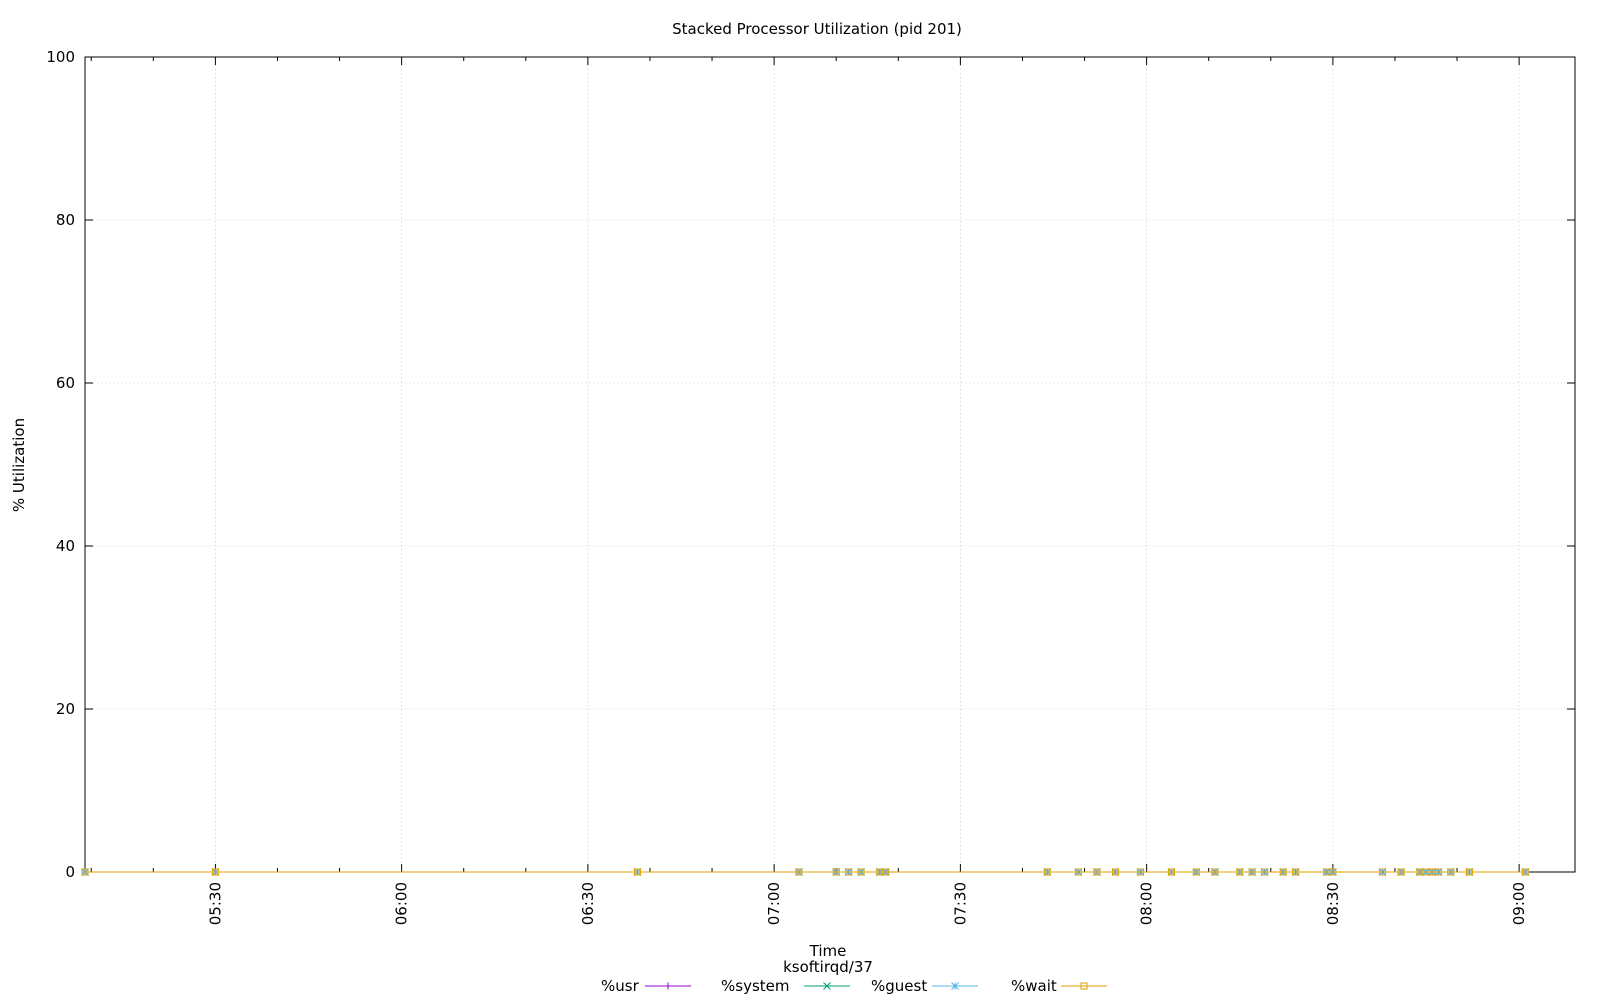  I want to click on x-tick-label: 08:30, so click(1333, 903).